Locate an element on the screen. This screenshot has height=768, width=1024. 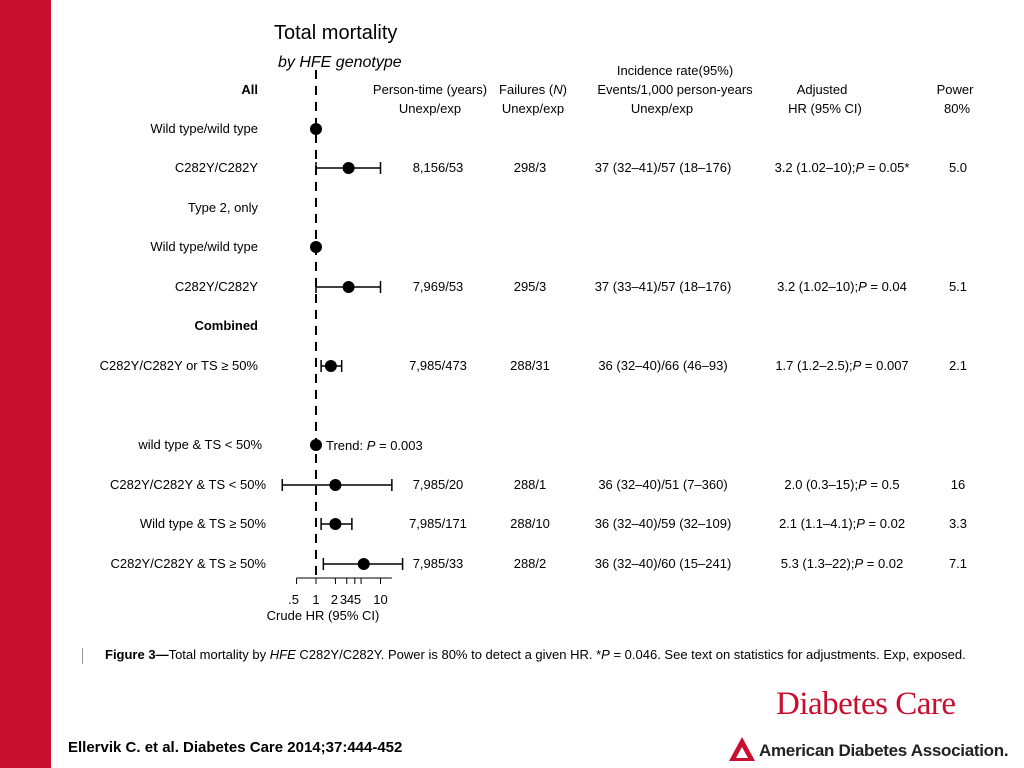
header-incidence-1: Incidence rate(95%) is located at coordinates (675, 70).